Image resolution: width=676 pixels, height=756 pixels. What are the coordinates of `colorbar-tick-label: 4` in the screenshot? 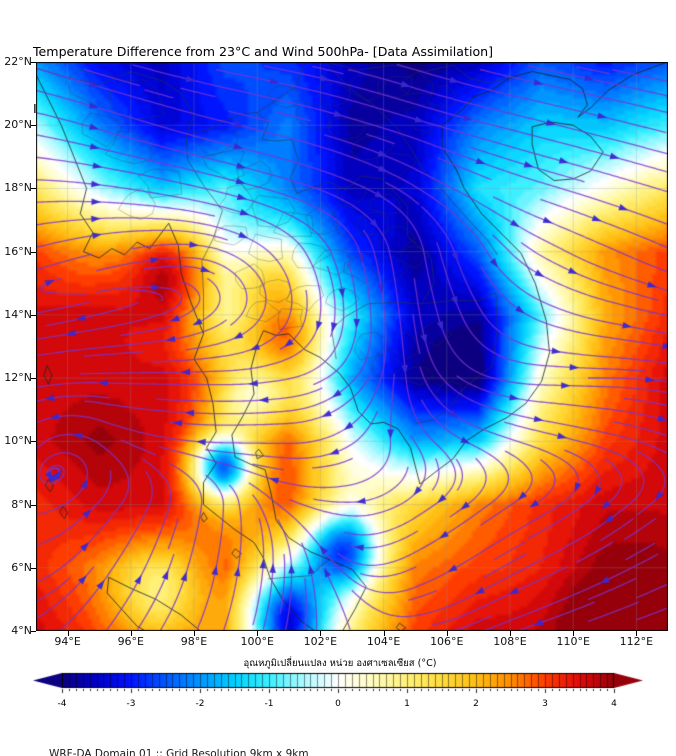 It's located at (614, 704).